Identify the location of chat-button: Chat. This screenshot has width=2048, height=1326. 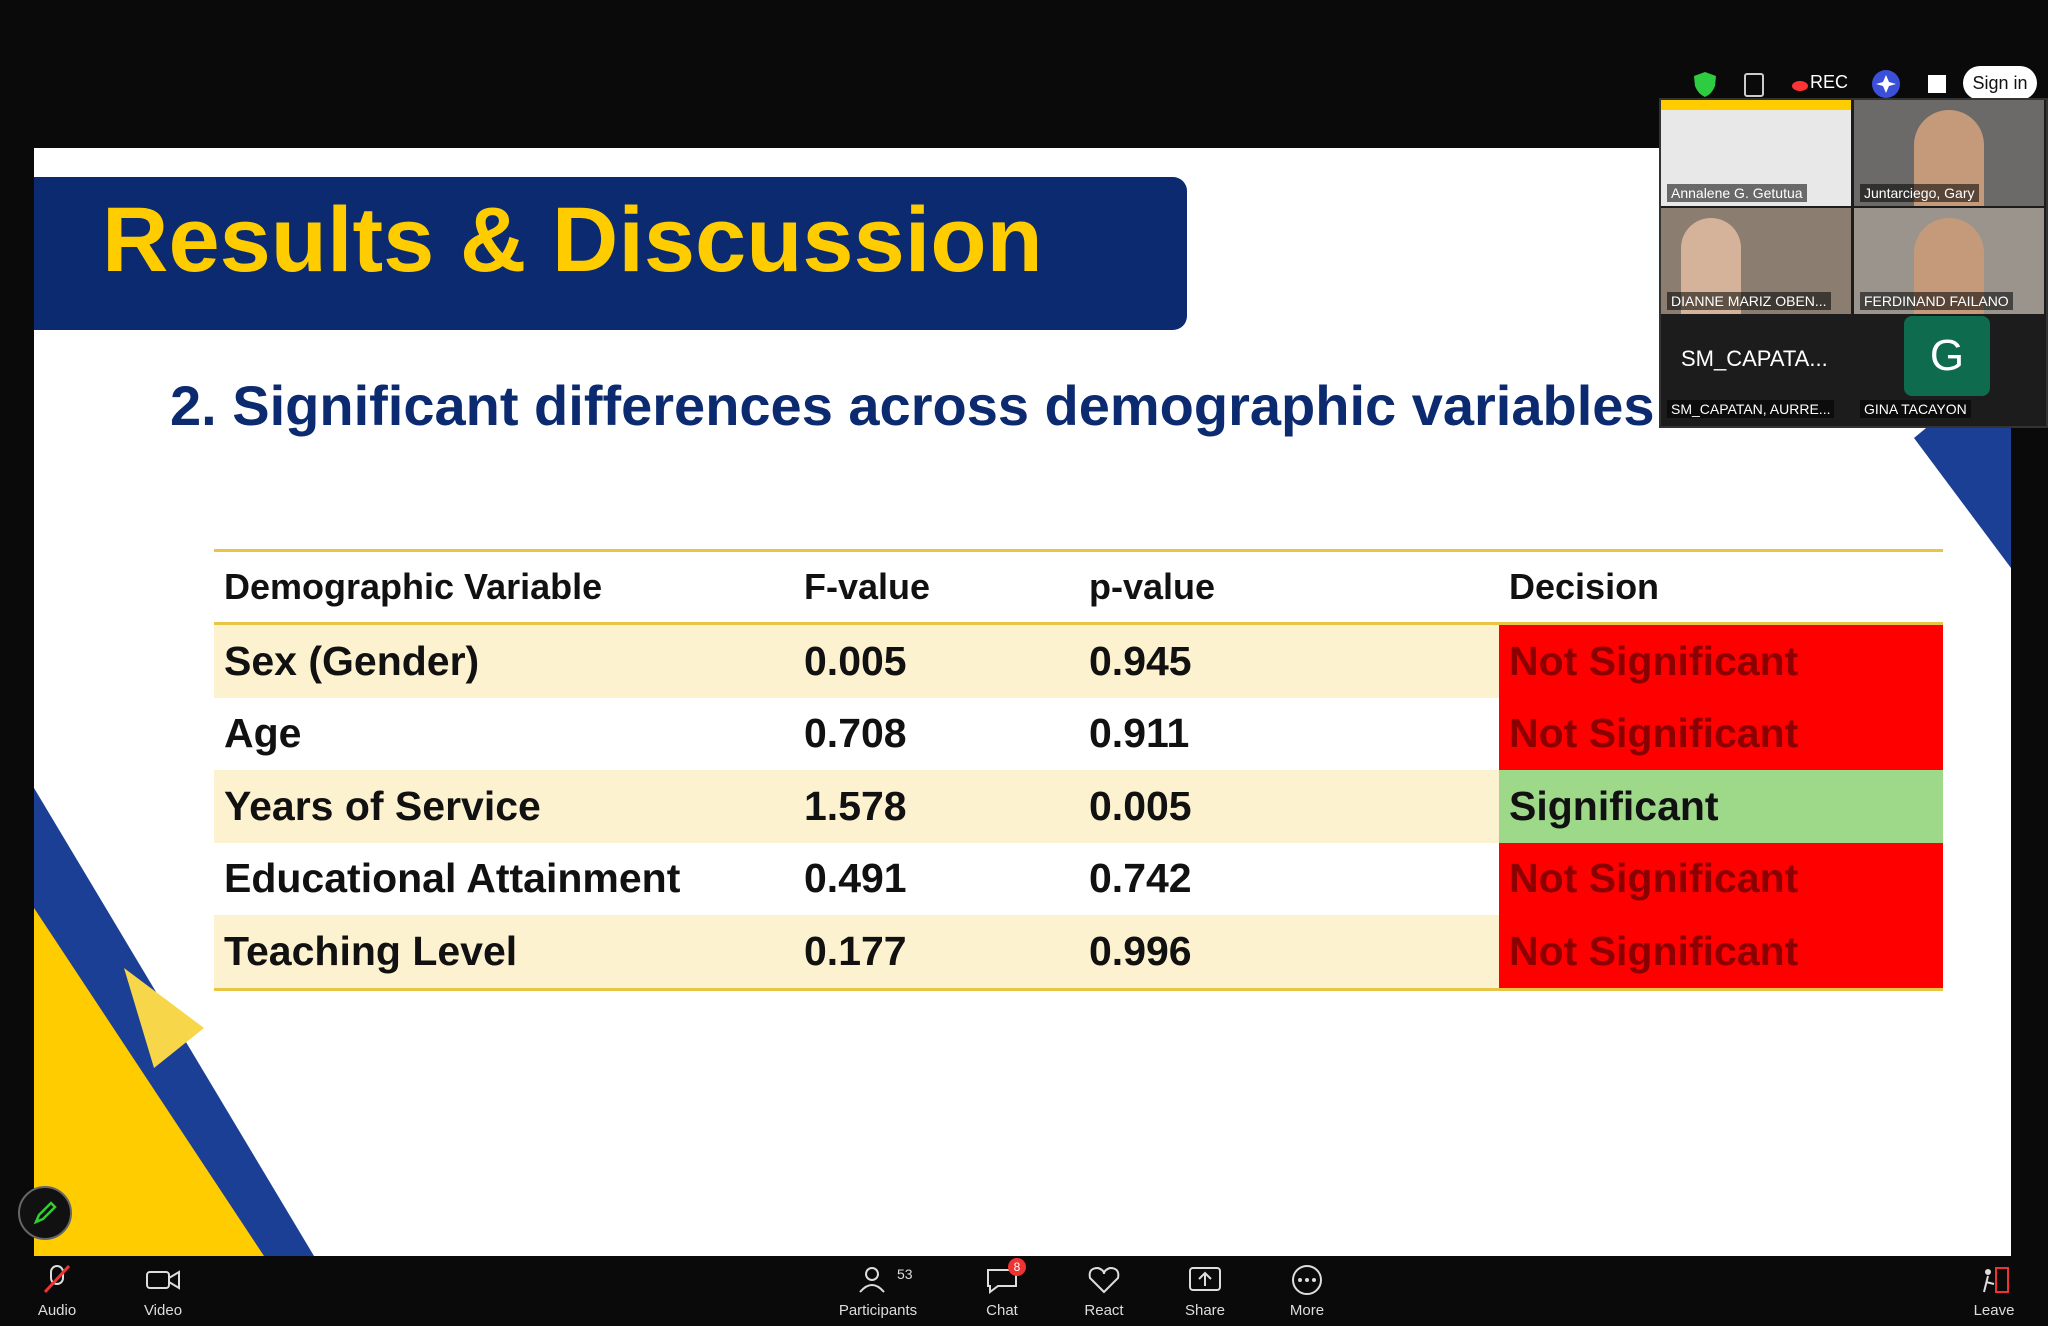
(1002, 1287).